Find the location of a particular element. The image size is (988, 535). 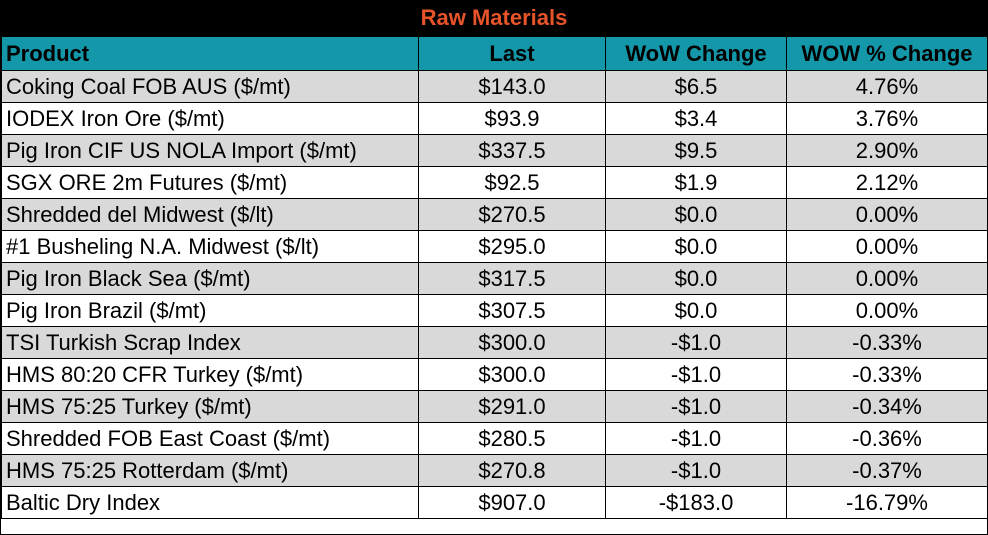

cell-product: HMS 75:25 Turkey ($/mt) is located at coordinates (210, 406).